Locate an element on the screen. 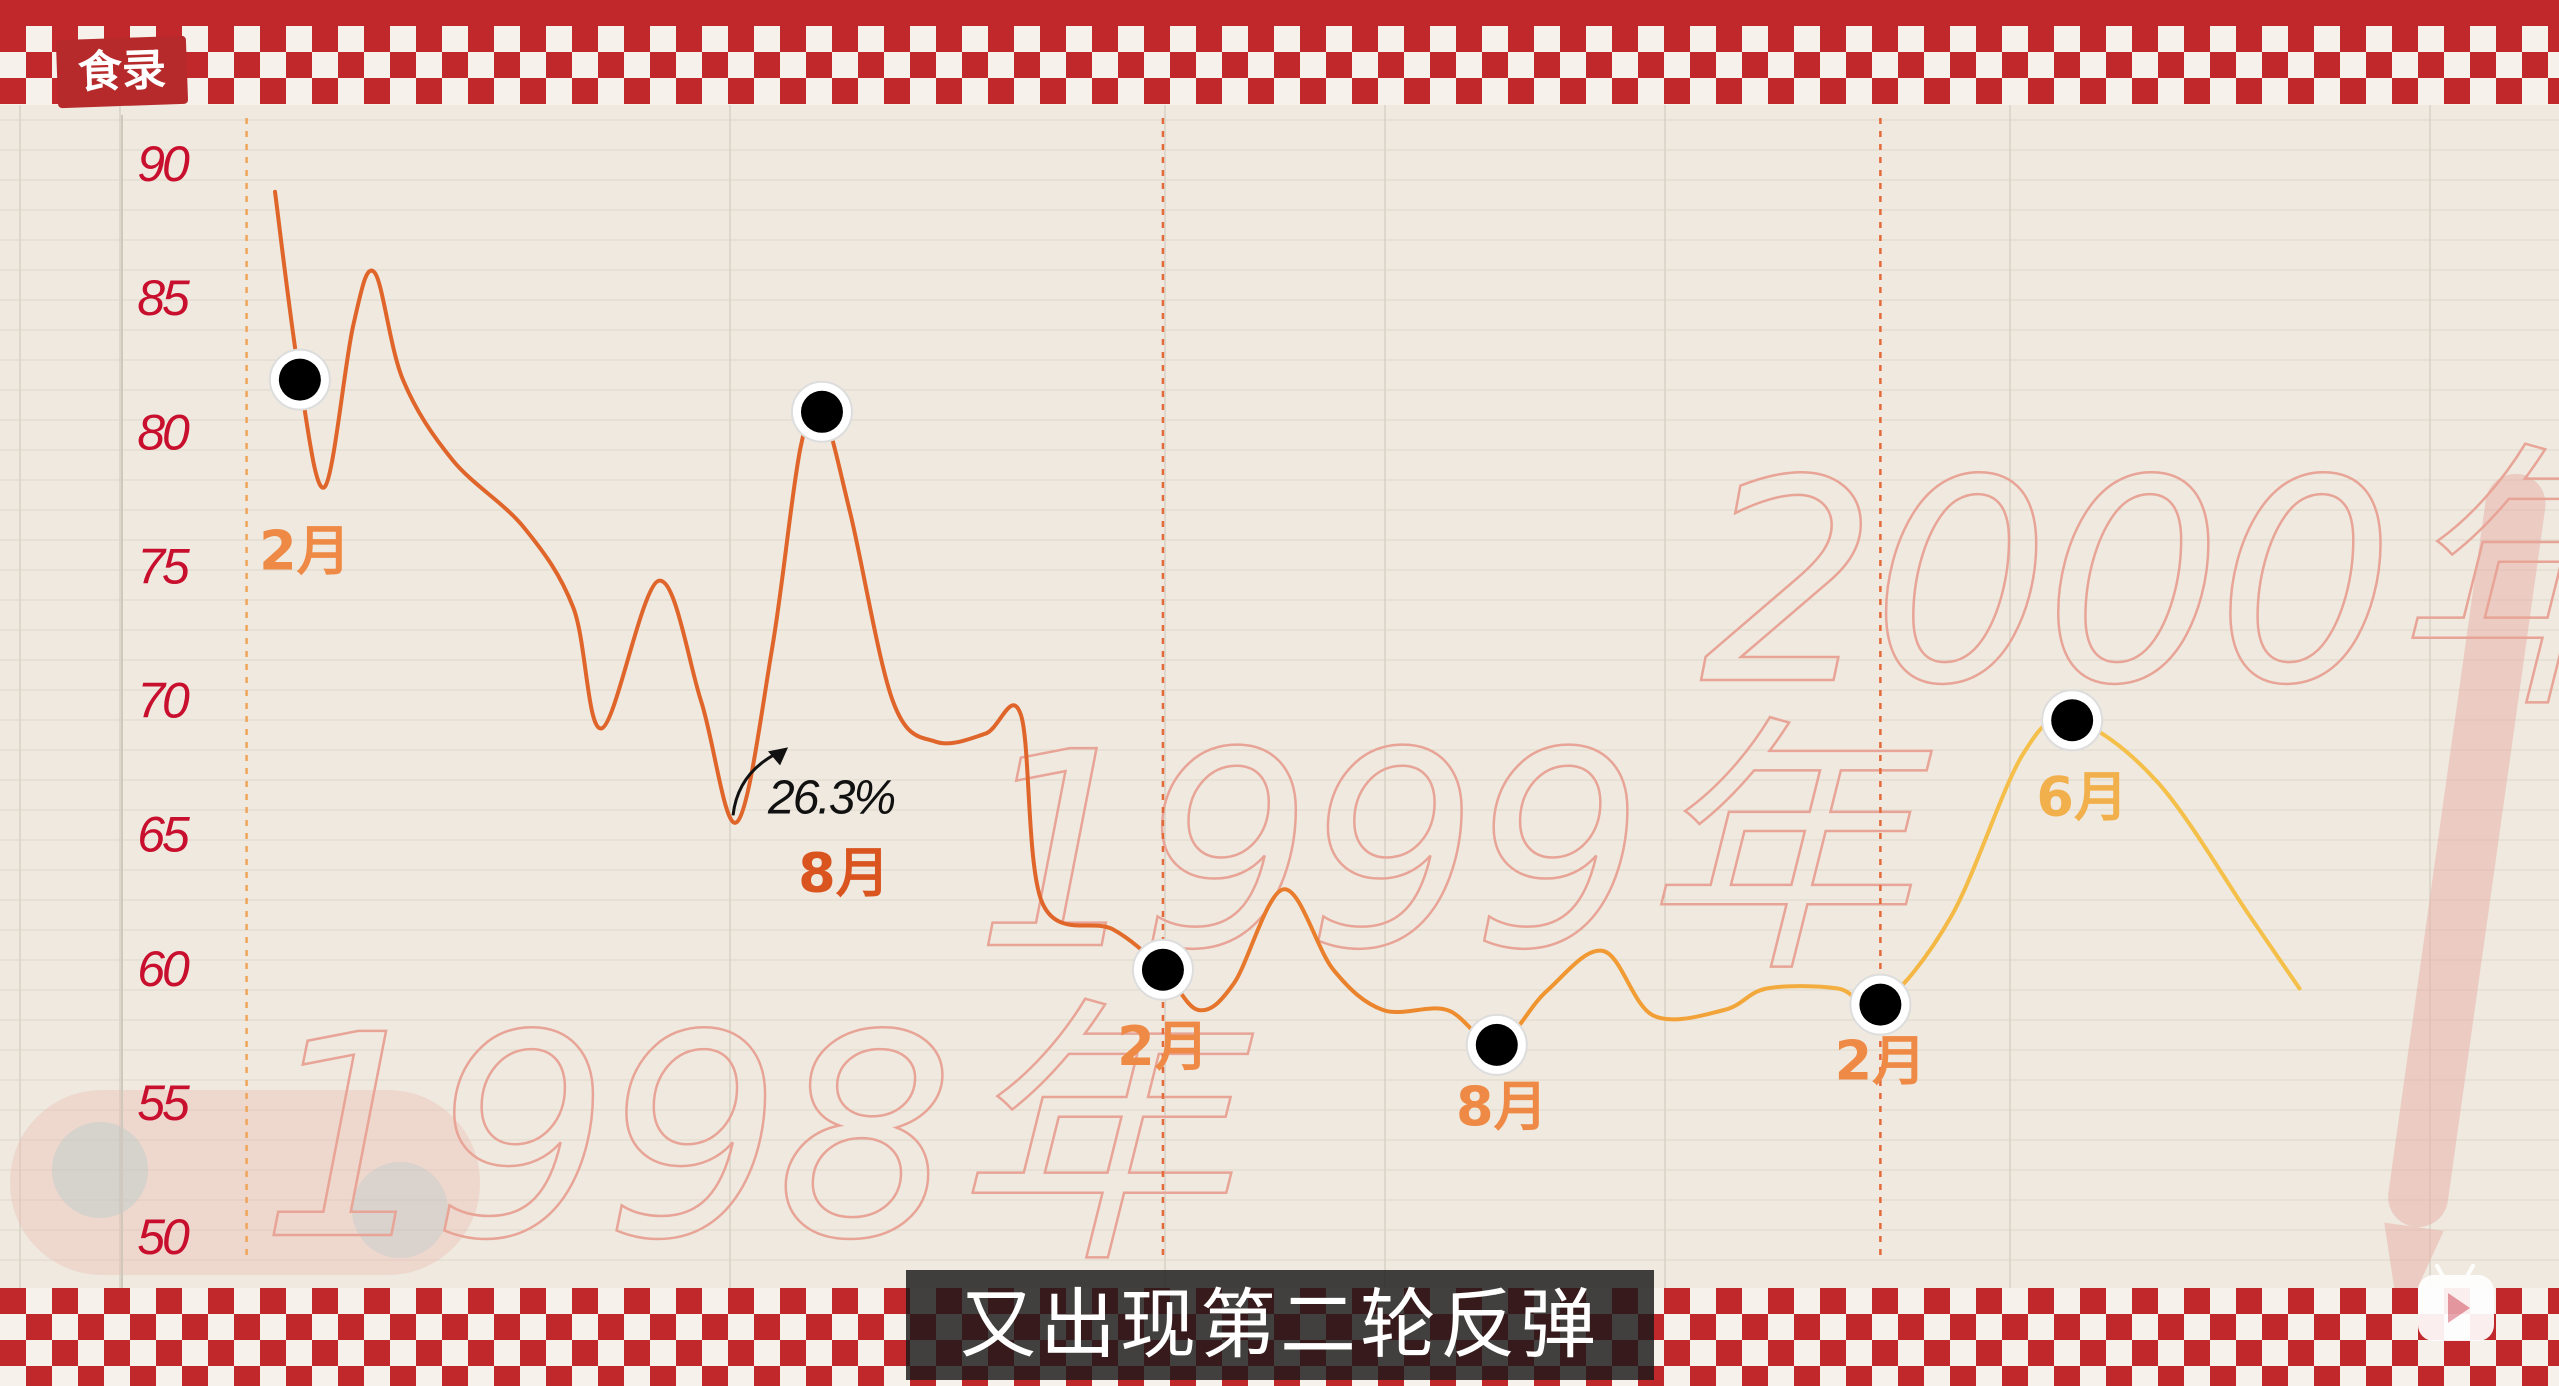 This screenshot has height=1386, width=2559. y-tick-label: 70 is located at coordinates (163, 701).